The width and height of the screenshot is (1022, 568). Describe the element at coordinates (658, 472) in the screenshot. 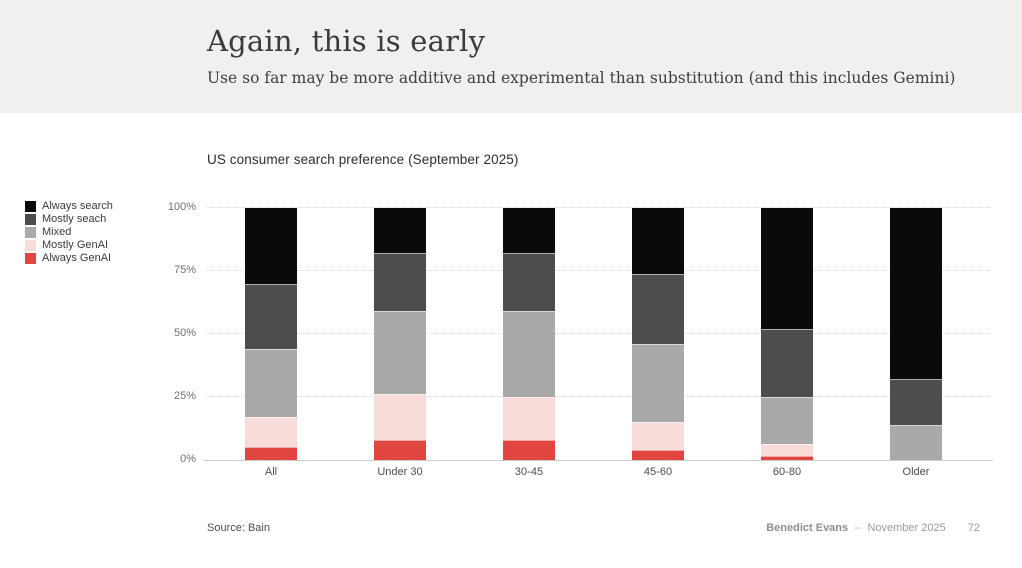

I see `x-tick-label: 45-60` at that location.